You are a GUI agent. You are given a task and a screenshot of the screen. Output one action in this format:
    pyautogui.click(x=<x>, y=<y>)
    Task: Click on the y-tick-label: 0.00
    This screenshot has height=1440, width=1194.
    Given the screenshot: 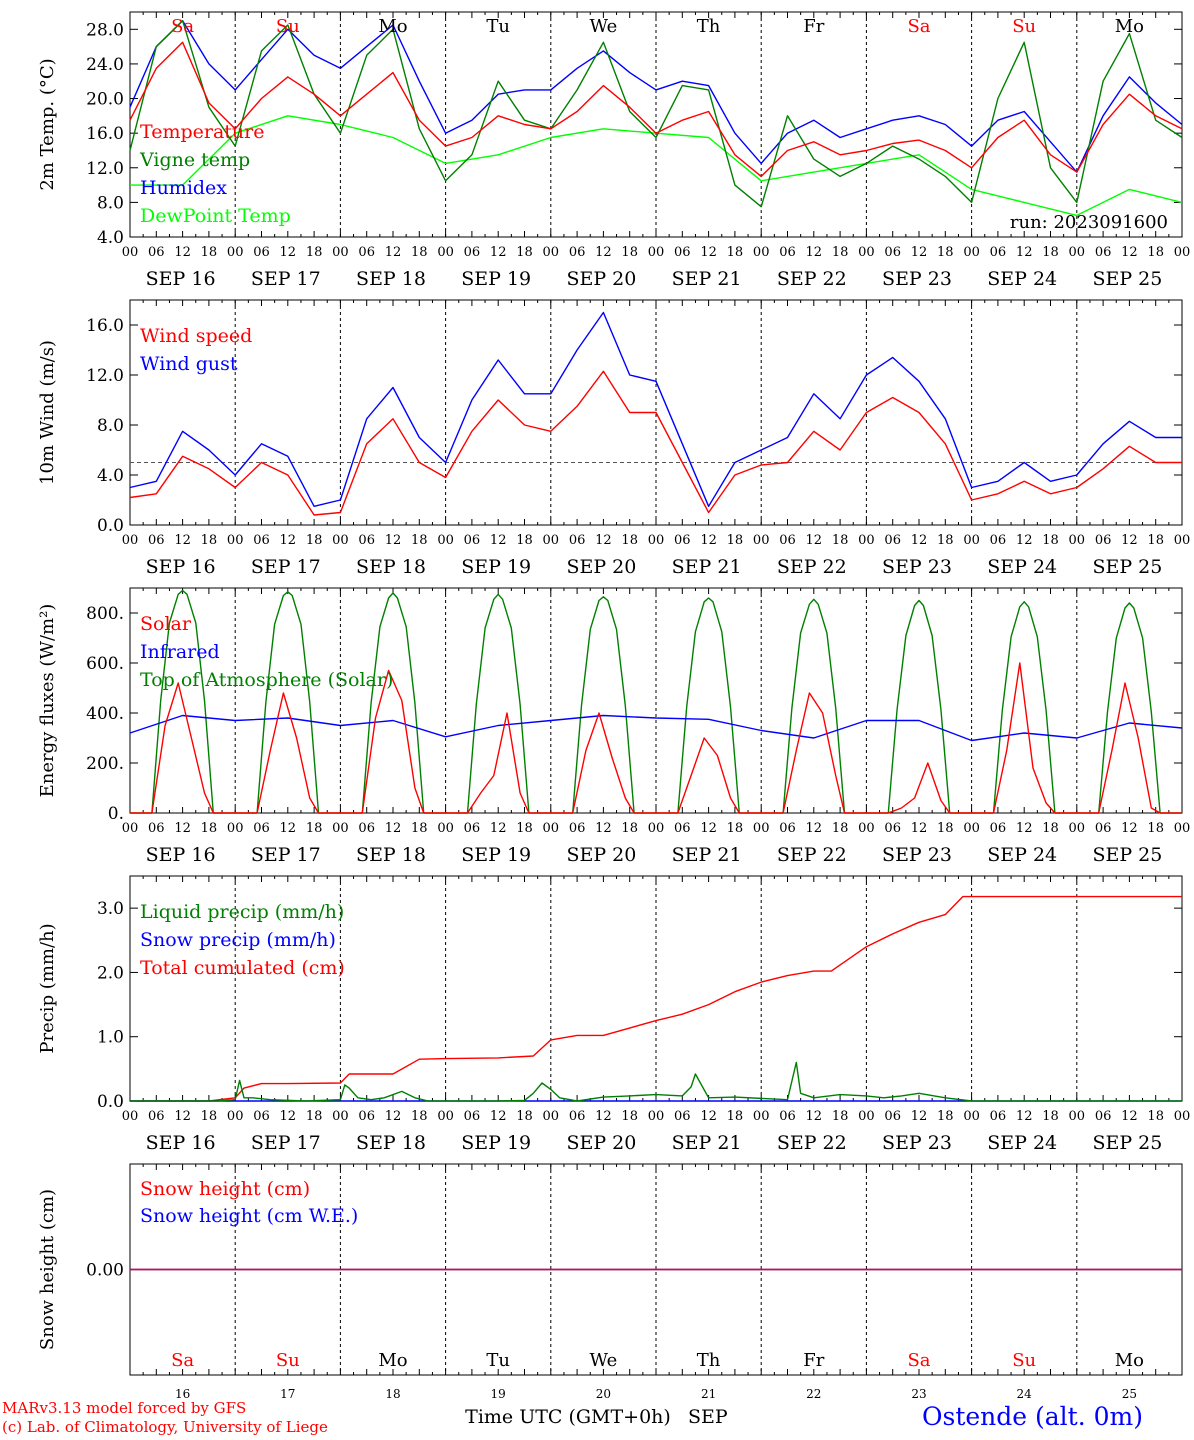 What is the action you would take?
    pyautogui.click(x=105, y=1271)
    